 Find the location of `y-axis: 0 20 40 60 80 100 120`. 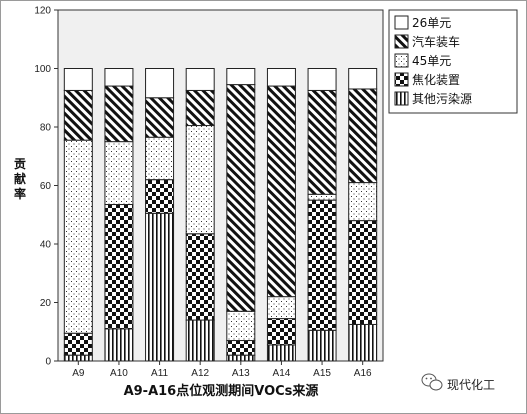

y-axis: 0 20 40 60 80 100 120 is located at coordinates (46, 187).